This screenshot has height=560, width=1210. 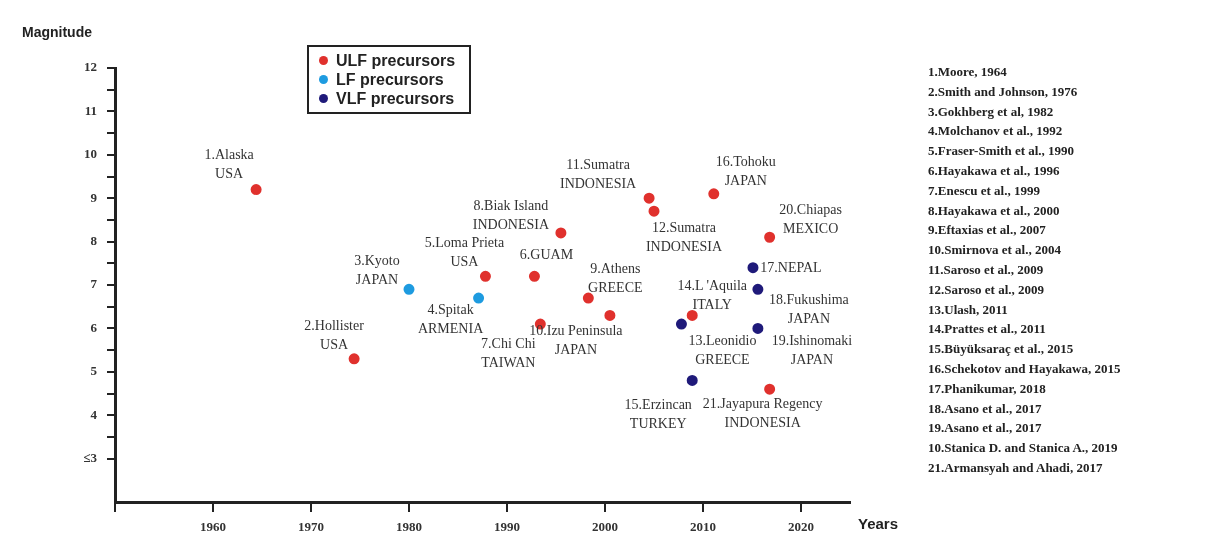 I want to click on annotation: 5.Loma Prieta USA, so click(x=464, y=252).